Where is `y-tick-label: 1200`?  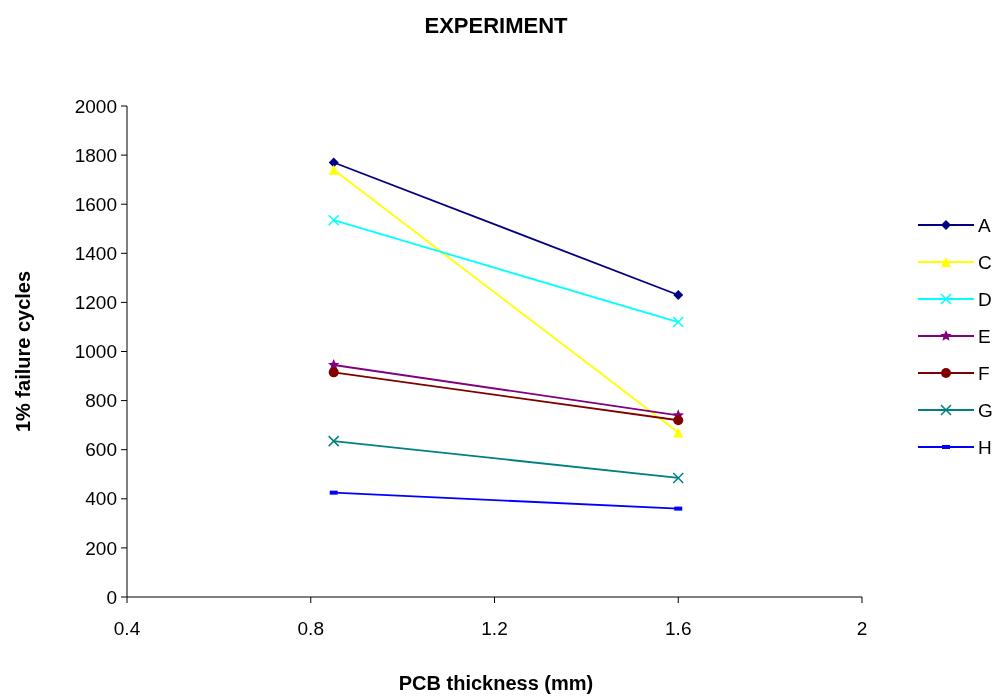 y-tick-label: 1200 is located at coordinates (95, 303).